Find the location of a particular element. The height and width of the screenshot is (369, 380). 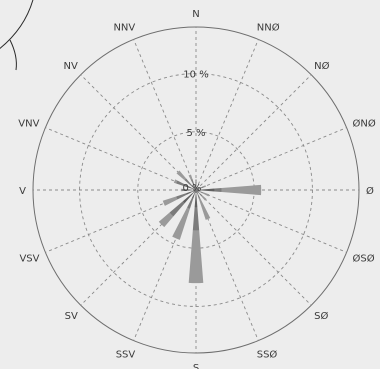

ring-label: 5 % is located at coordinates (195, 133).